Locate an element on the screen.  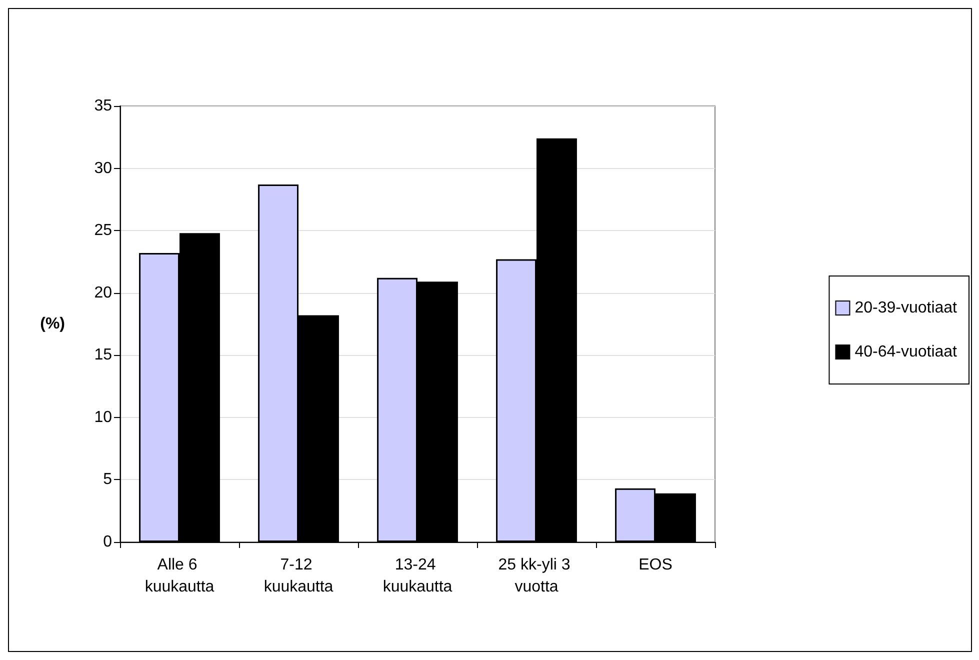
y-tick-label: 5 is located at coordinates (107, 479).